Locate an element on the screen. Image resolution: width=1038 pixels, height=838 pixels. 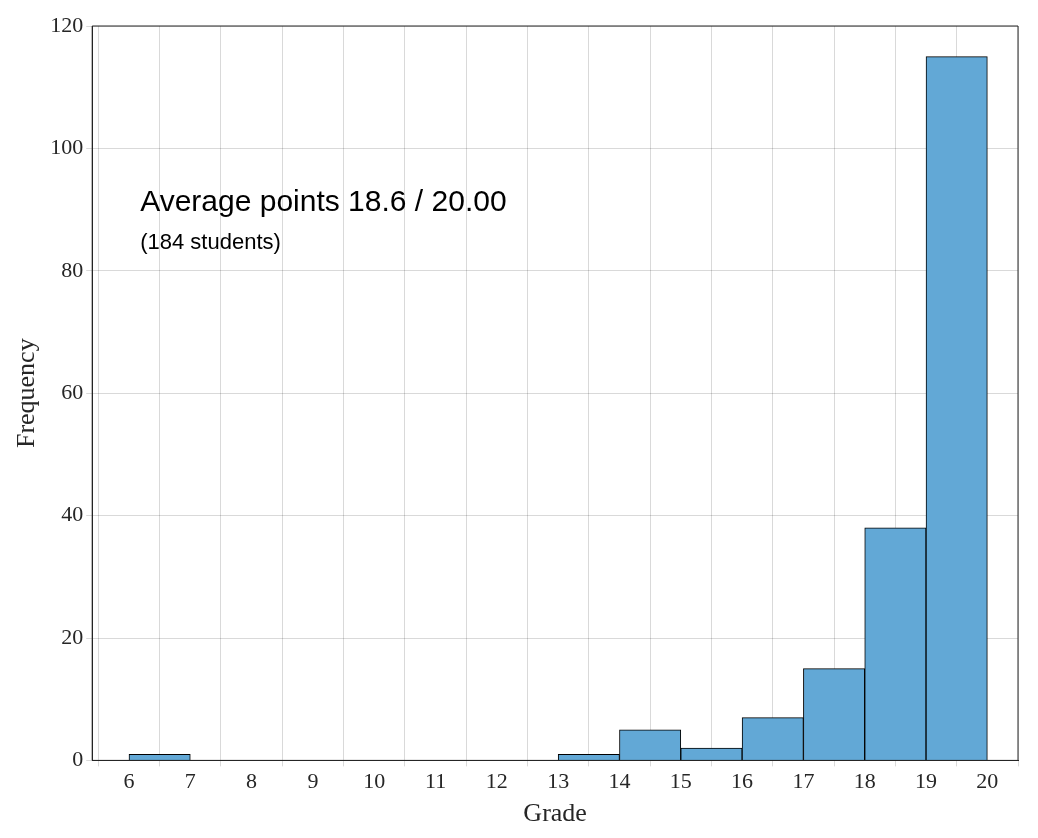
y-axis-title: Frequency is located at coordinates (26, 393).